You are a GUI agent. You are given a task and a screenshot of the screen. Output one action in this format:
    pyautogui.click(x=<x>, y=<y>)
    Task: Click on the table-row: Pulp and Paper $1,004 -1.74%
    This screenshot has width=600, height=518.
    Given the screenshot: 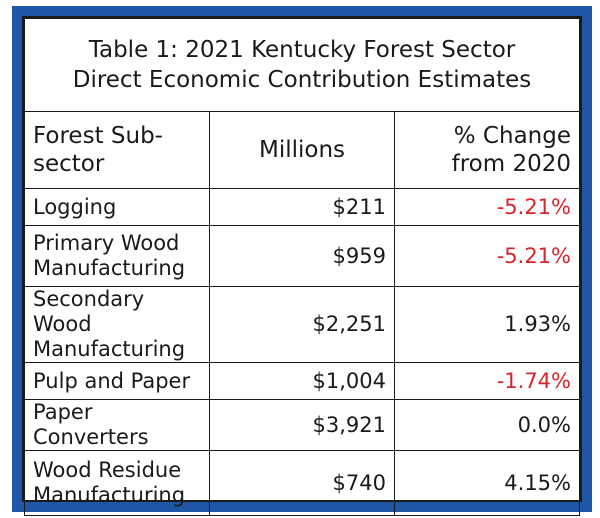 What is the action you would take?
    pyautogui.click(x=302, y=381)
    